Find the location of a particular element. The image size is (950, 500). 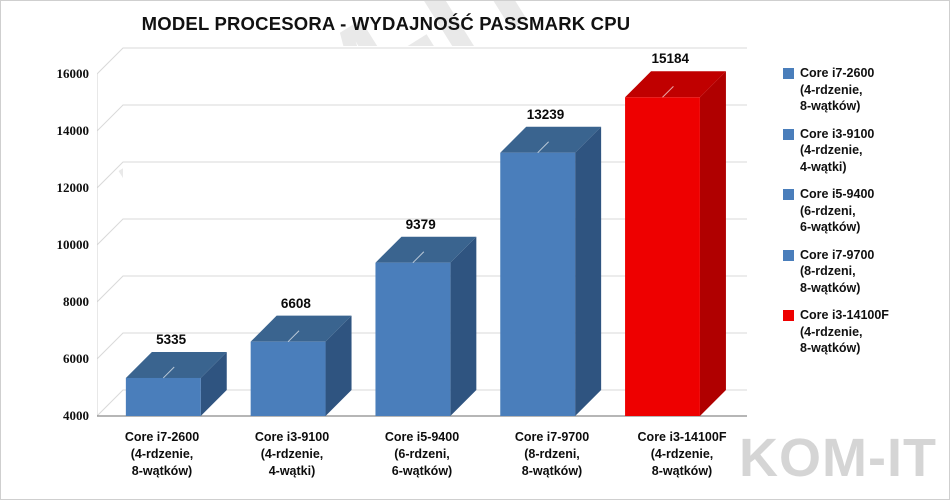

legend-label-line: Core i7-9700 is located at coordinates (837, 254).